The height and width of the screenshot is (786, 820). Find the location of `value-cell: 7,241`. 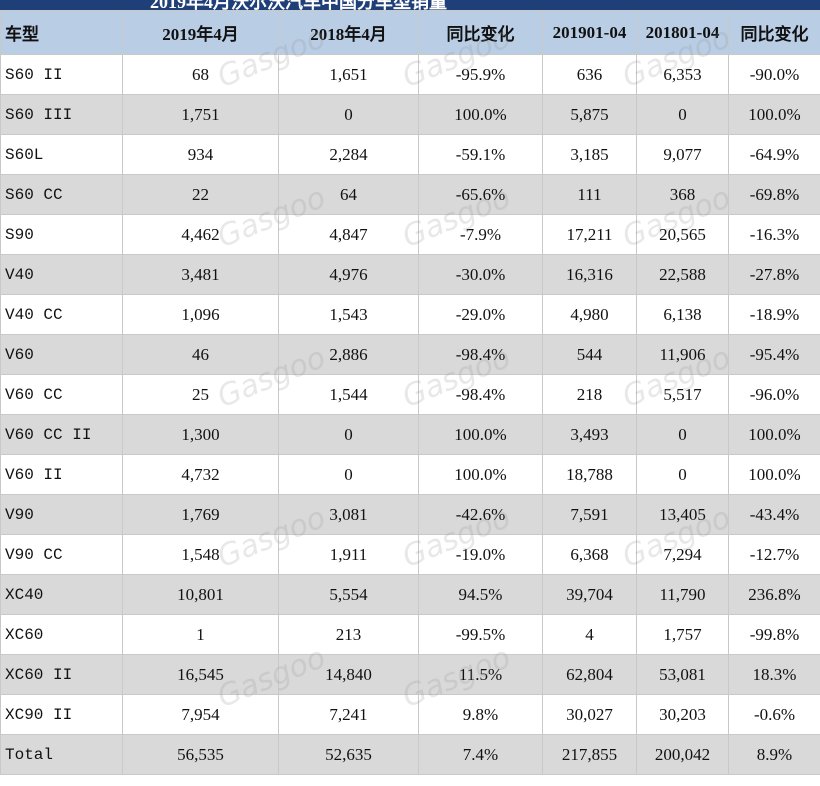

value-cell: 7,241 is located at coordinates (348, 714).